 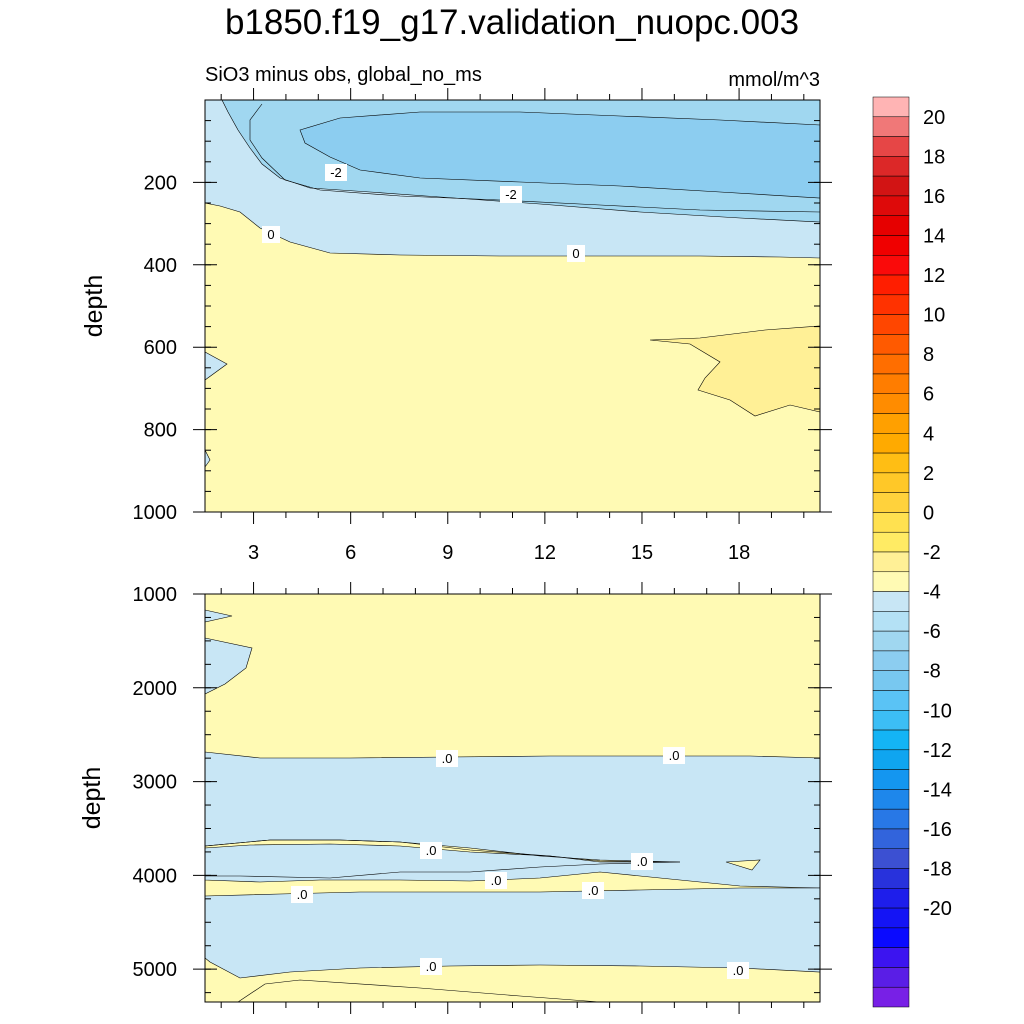 I want to click on lower-contour-label-1: .0, so click(x=447, y=758).